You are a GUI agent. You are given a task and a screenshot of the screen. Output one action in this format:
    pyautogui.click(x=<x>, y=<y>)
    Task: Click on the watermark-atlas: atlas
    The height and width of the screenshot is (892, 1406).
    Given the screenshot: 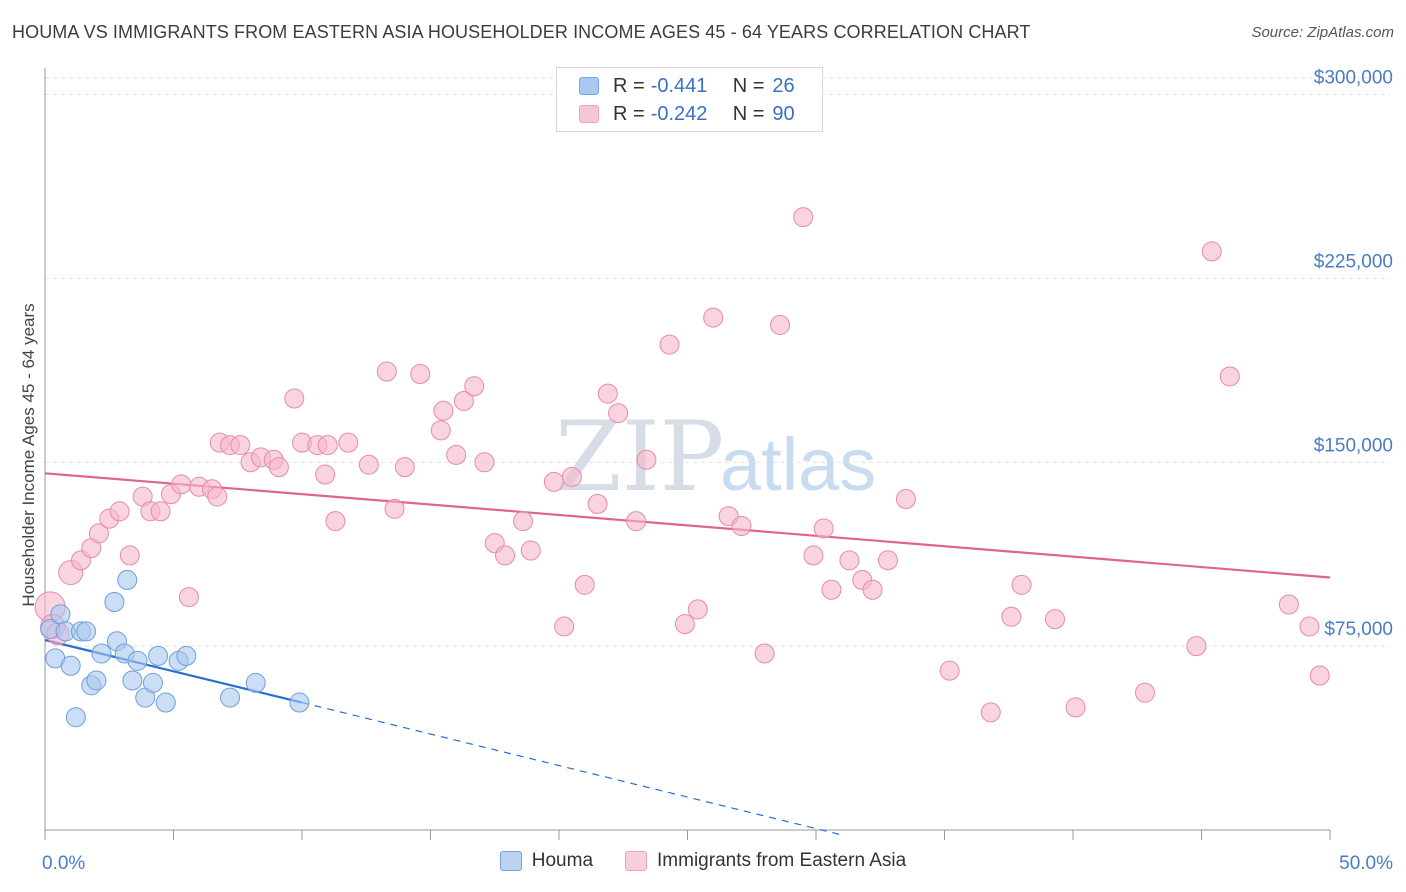 What is the action you would take?
    pyautogui.click(x=798, y=464)
    